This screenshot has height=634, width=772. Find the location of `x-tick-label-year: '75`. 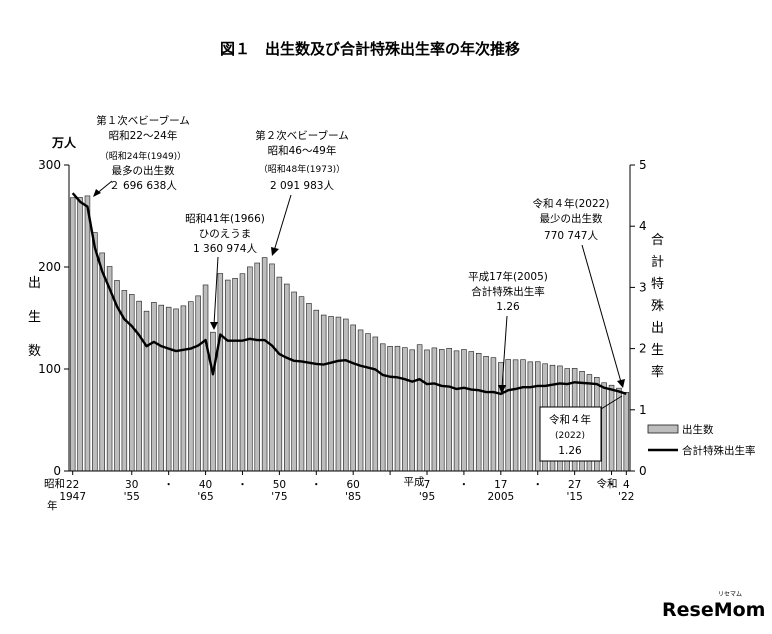

x-tick-label-year: '75 is located at coordinates (279, 497).